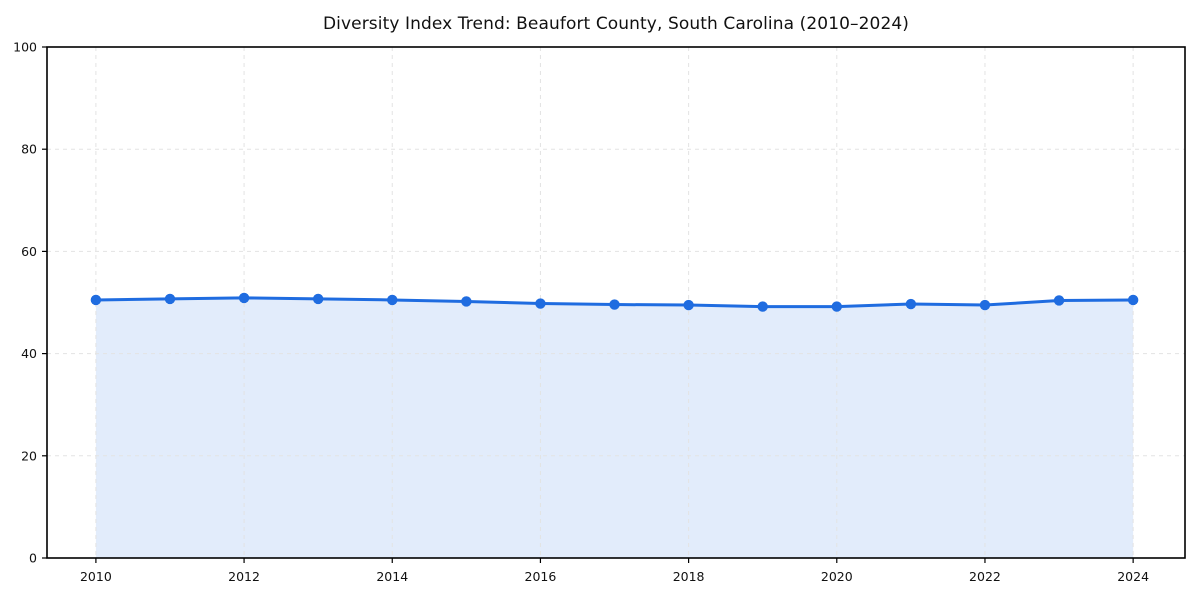 Image resolution: width=1200 pixels, height=600 pixels. Describe the element at coordinates (29, 353) in the screenshot. I see `y-tick-label: 40` at that location.